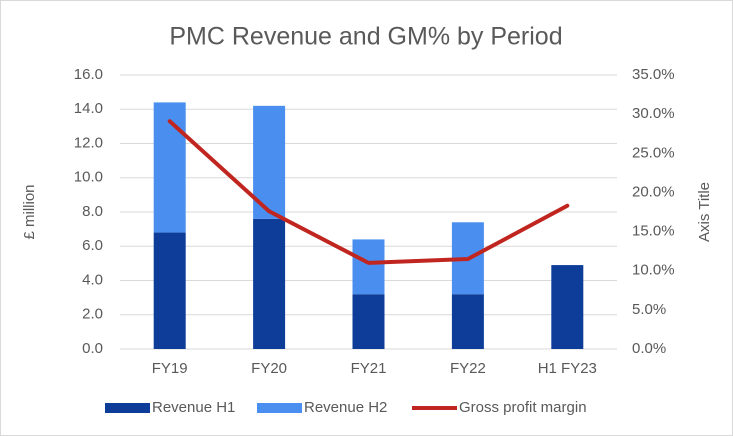 This screenshot has width=733, height=436. What do you see at coordinates (193, 407) in the screenshot?
I see `legend-label: Revenue H1` at bounding box center [193, 407].